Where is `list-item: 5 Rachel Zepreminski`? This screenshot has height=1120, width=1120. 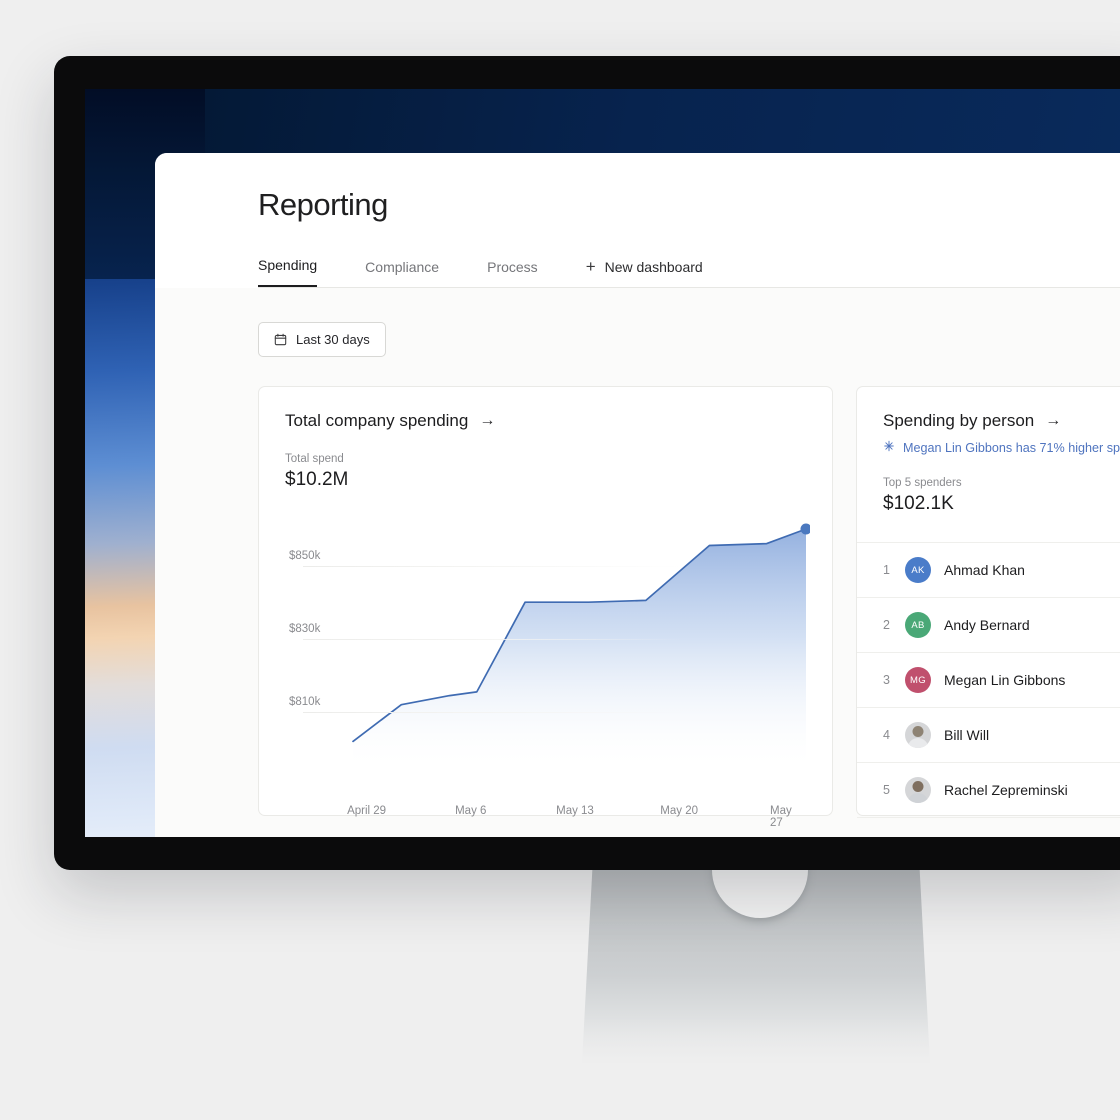
list-item: 5 Rachel Zepreminski is located at coordinates (988, 790).